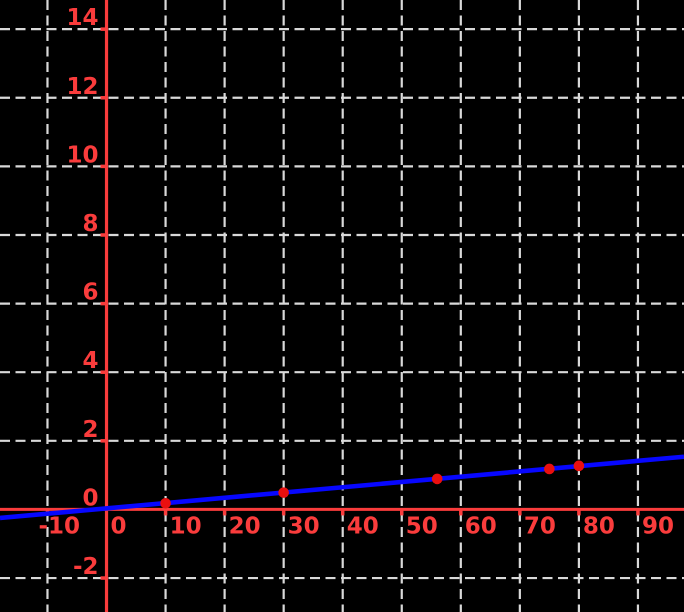 The height and width of the screenshot is (612, 684). Describe the element at coordinates (658, 526) in the screenshot. I see `x-tick-label-90: 90` at that location.